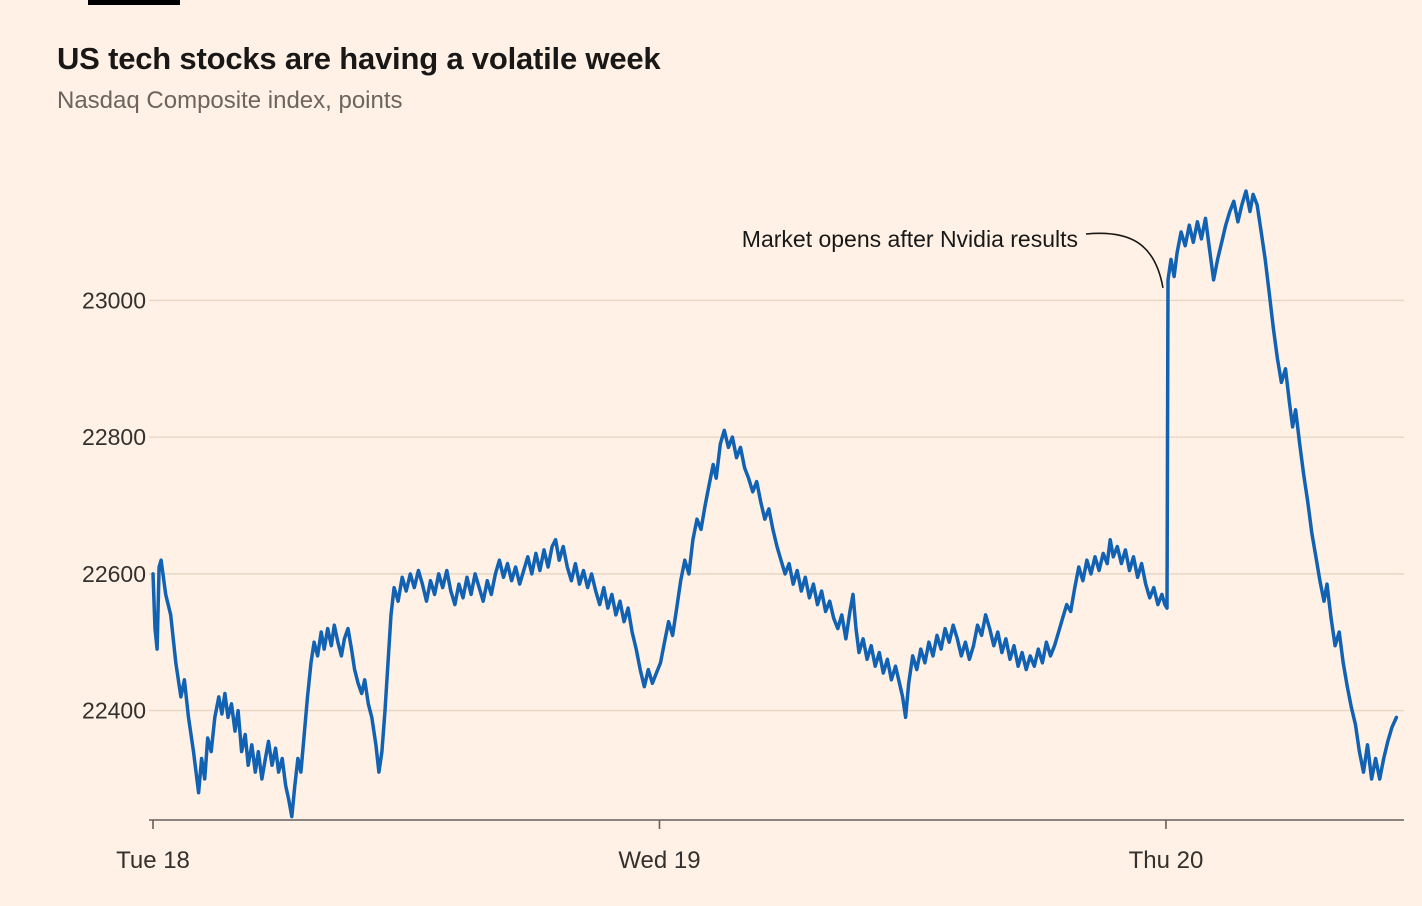 This screenshot has height=906, width=1422. Describe the element at coordinates (909, 239) in the screenshot. I see `annotation-nvidia-results: Market opens after Nvidia results` at that location.